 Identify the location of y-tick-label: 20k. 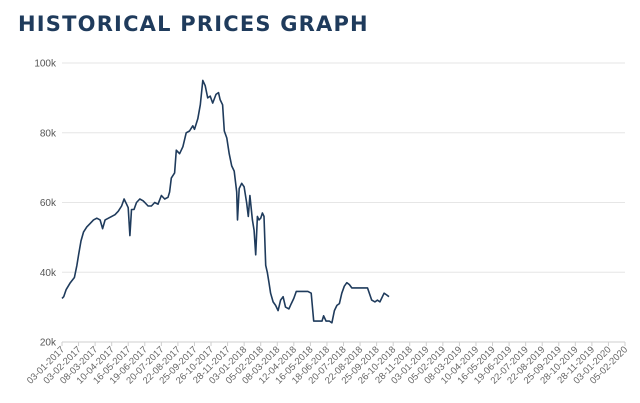
(48, 343).